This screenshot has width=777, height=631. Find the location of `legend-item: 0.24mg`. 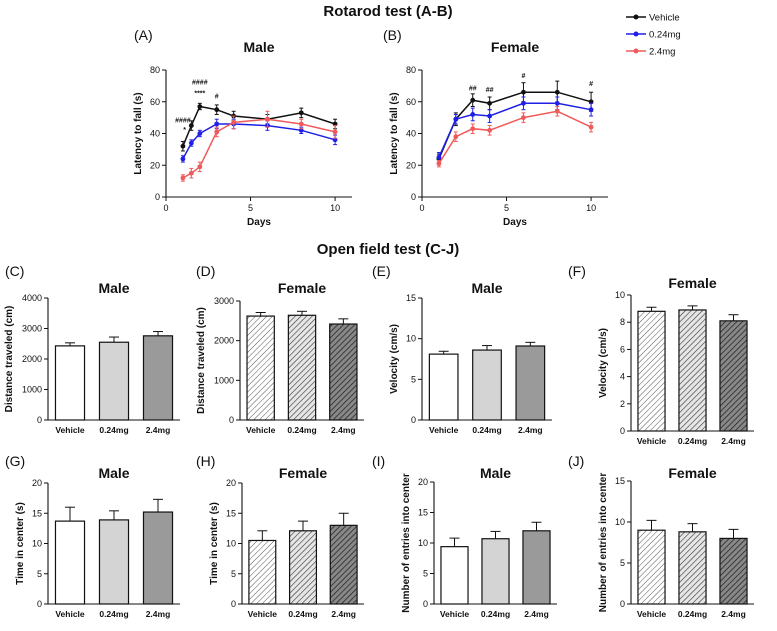

legend-item: 0.24mg is located at coordinates (653, 35).